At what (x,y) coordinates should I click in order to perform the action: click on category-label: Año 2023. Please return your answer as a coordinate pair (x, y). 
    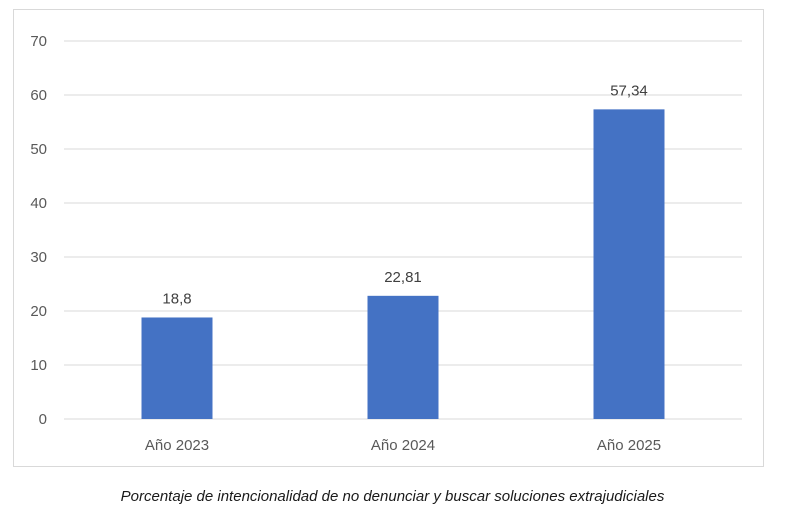
    Looking at the image, I should click on (177, 445).